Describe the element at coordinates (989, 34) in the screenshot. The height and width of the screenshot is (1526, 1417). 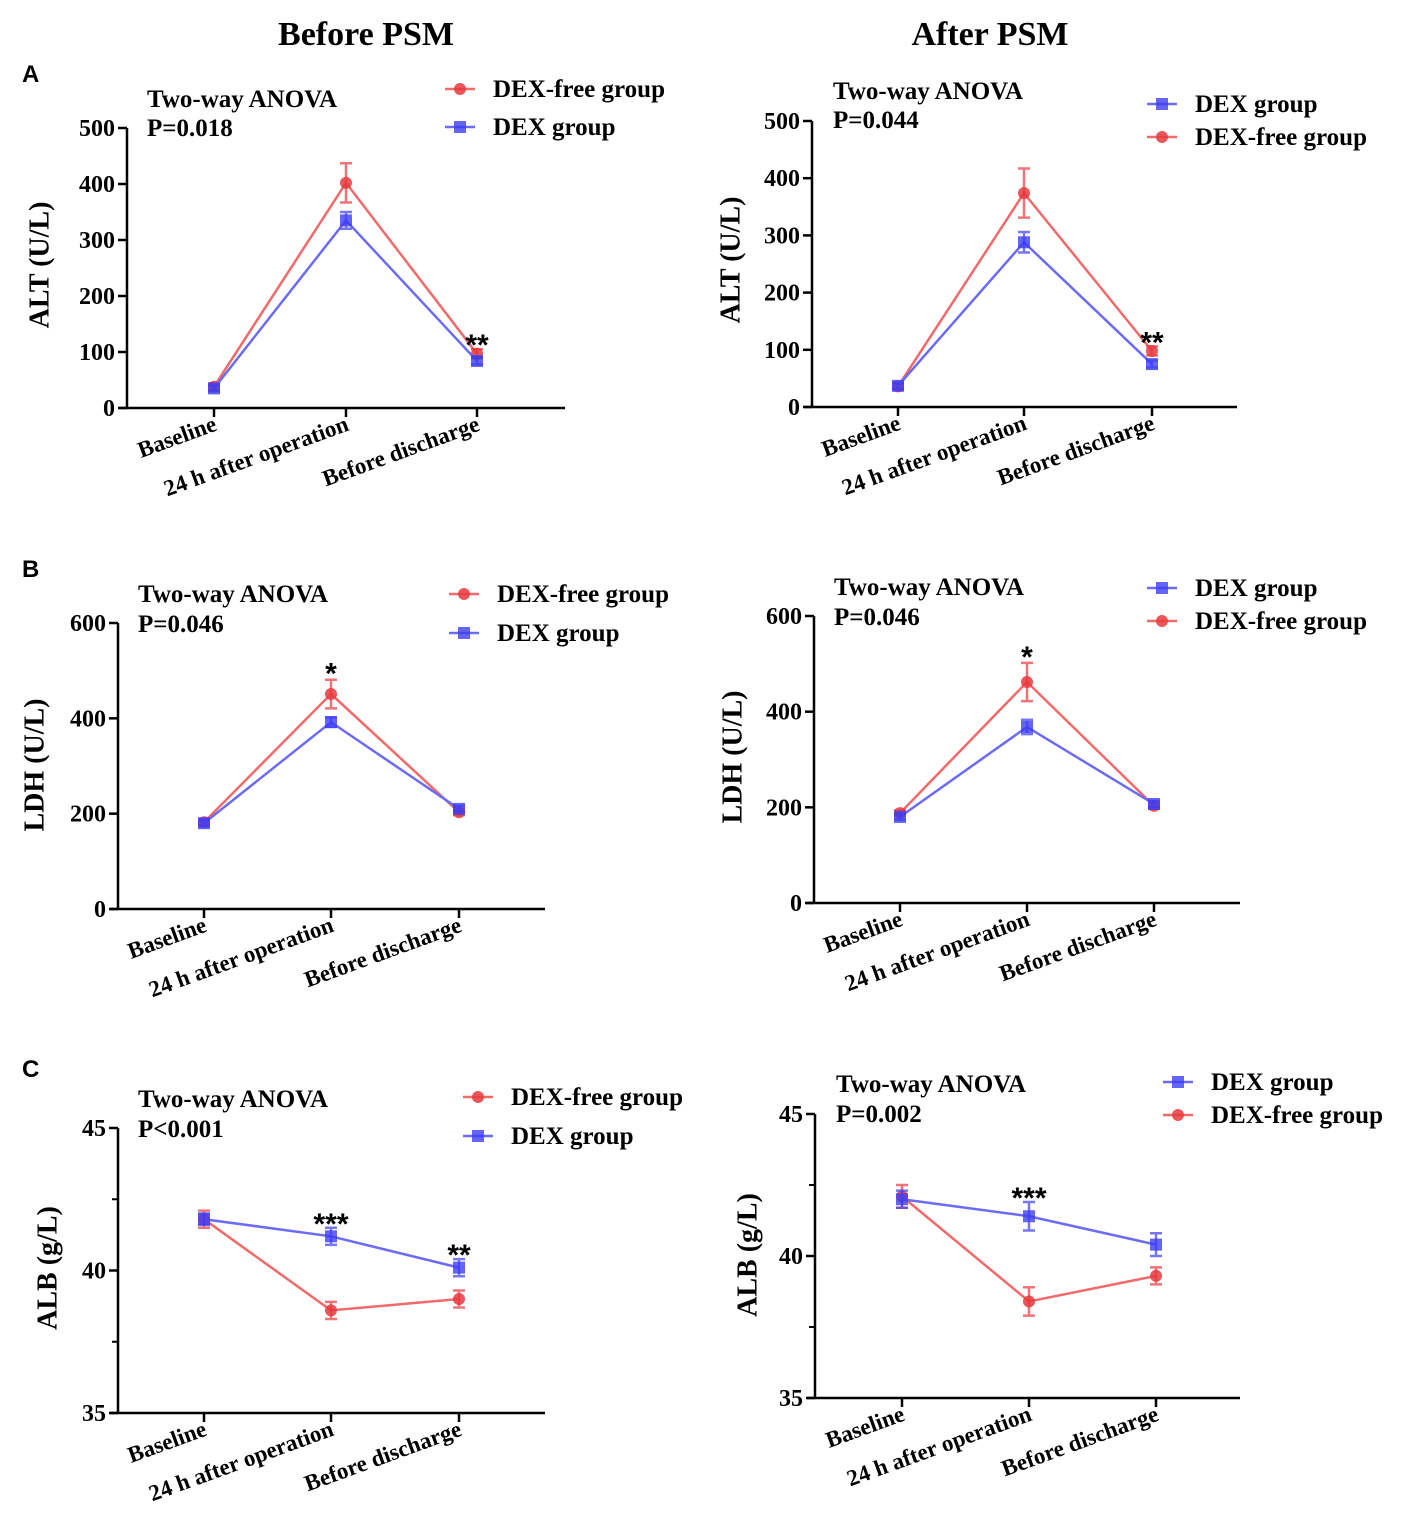
I see `column-title-after: After PSM` at that location.